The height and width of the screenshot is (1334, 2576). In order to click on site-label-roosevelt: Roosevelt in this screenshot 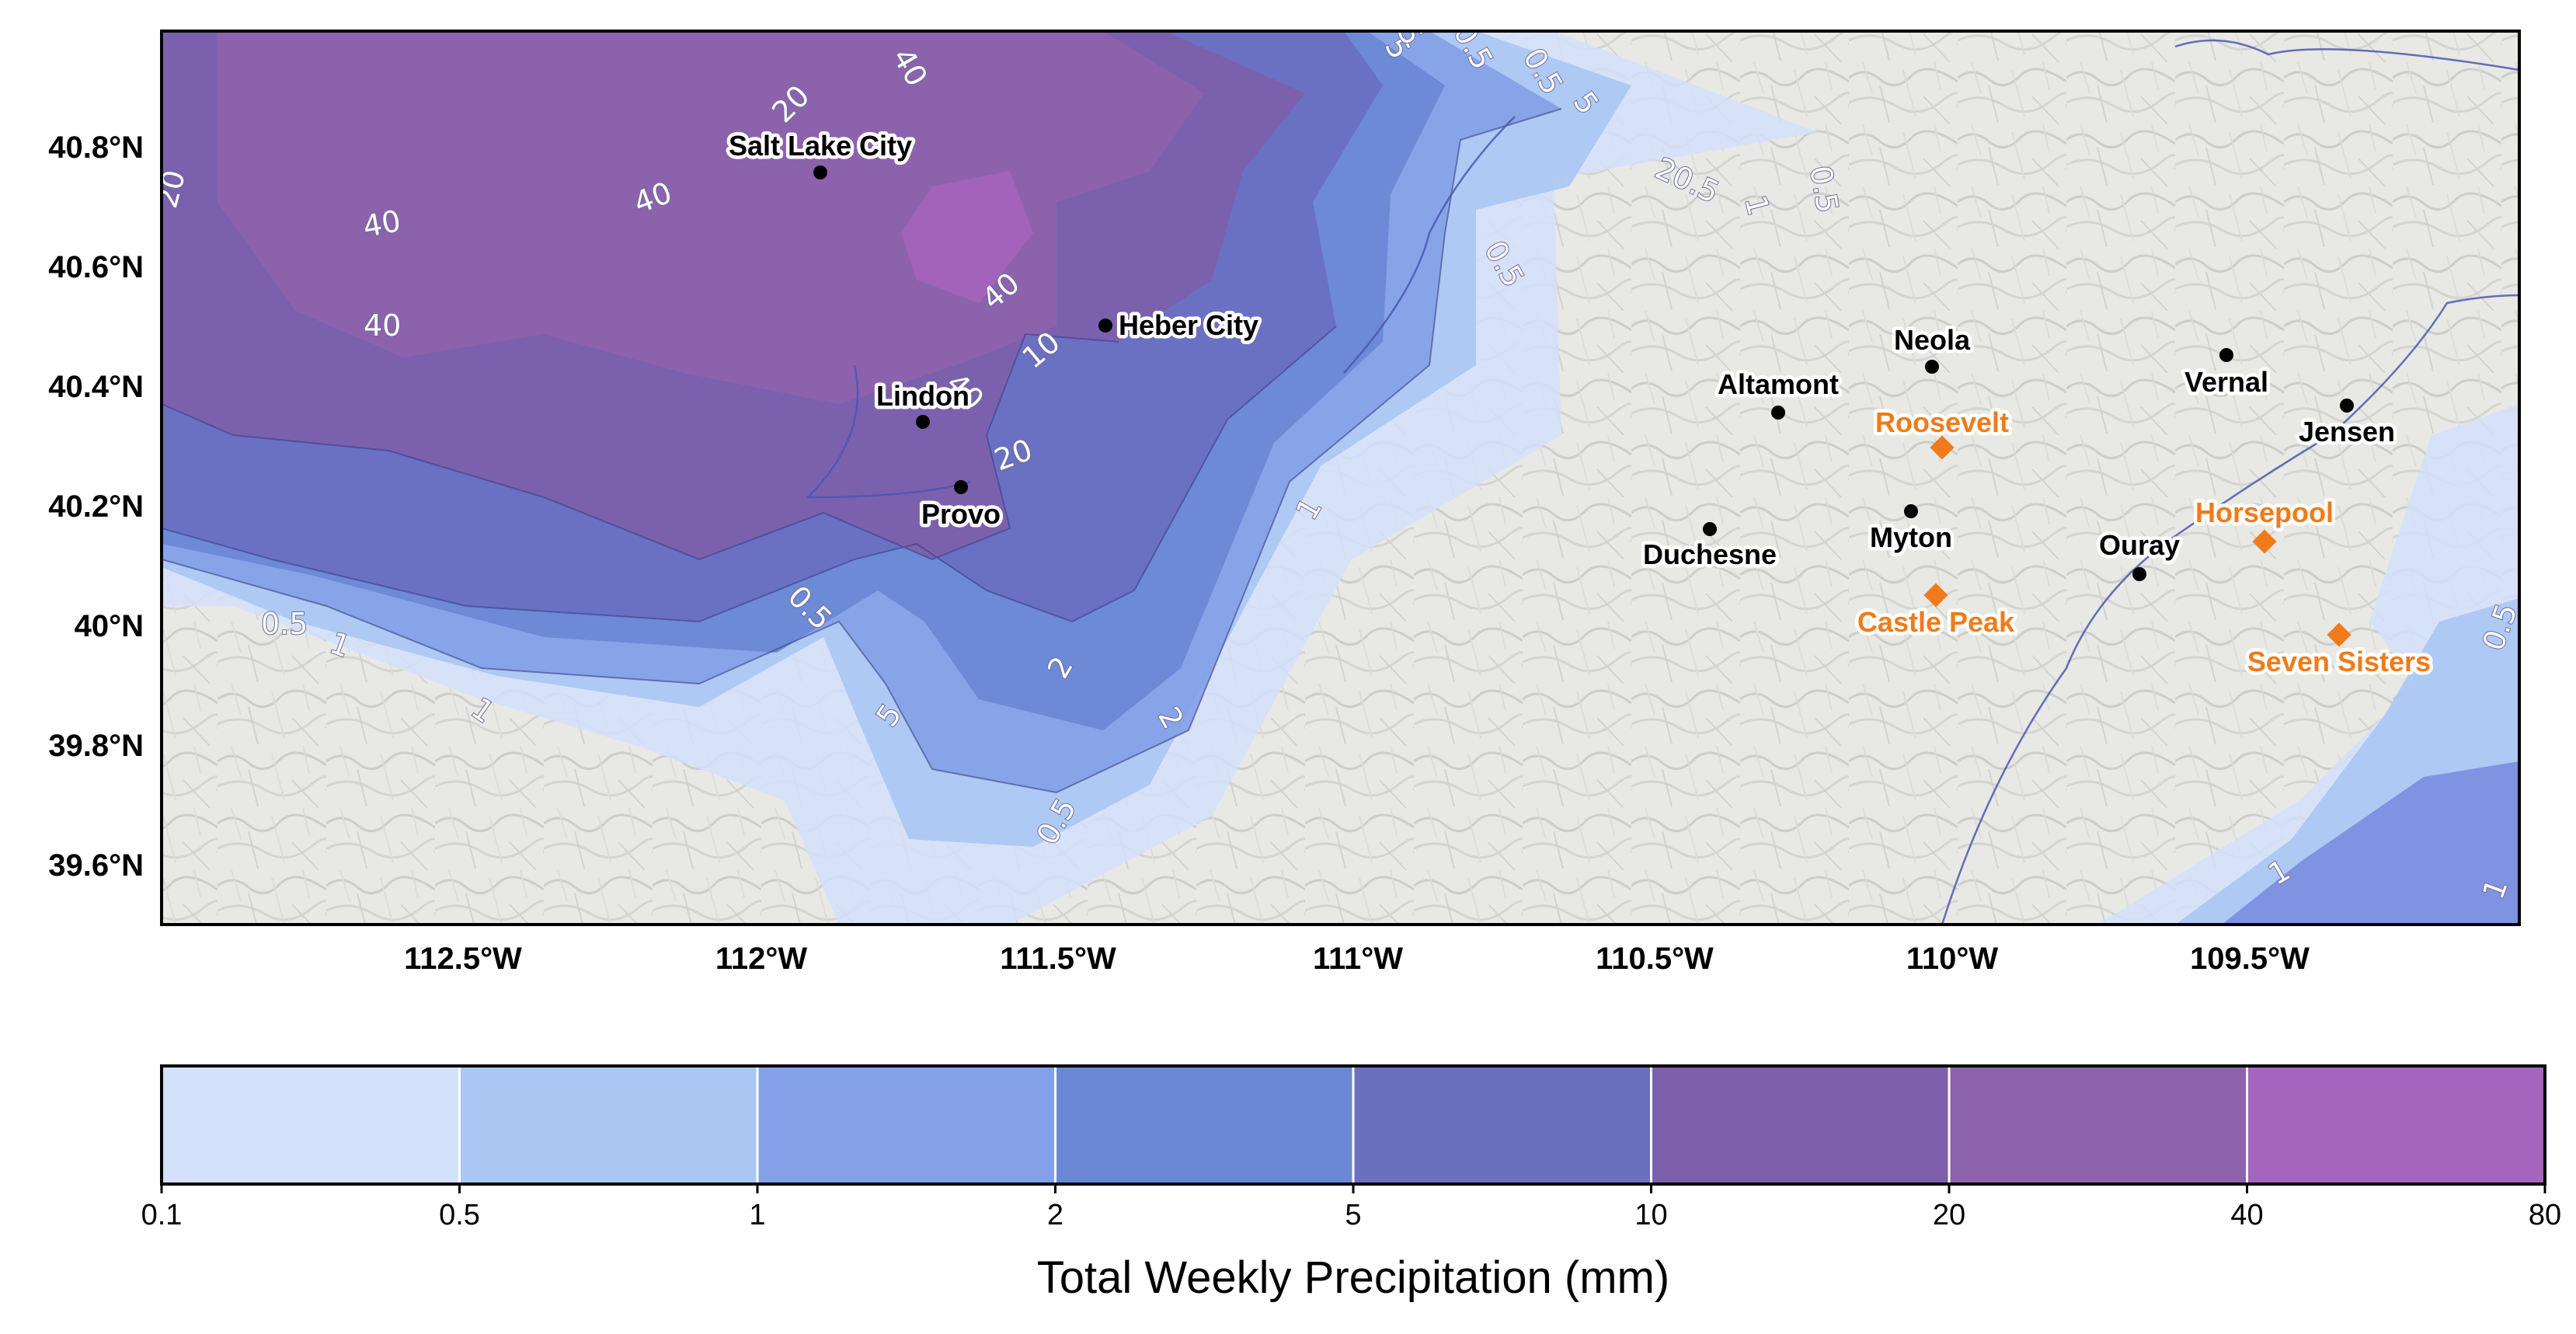, I will do `click(1942, 422)`.